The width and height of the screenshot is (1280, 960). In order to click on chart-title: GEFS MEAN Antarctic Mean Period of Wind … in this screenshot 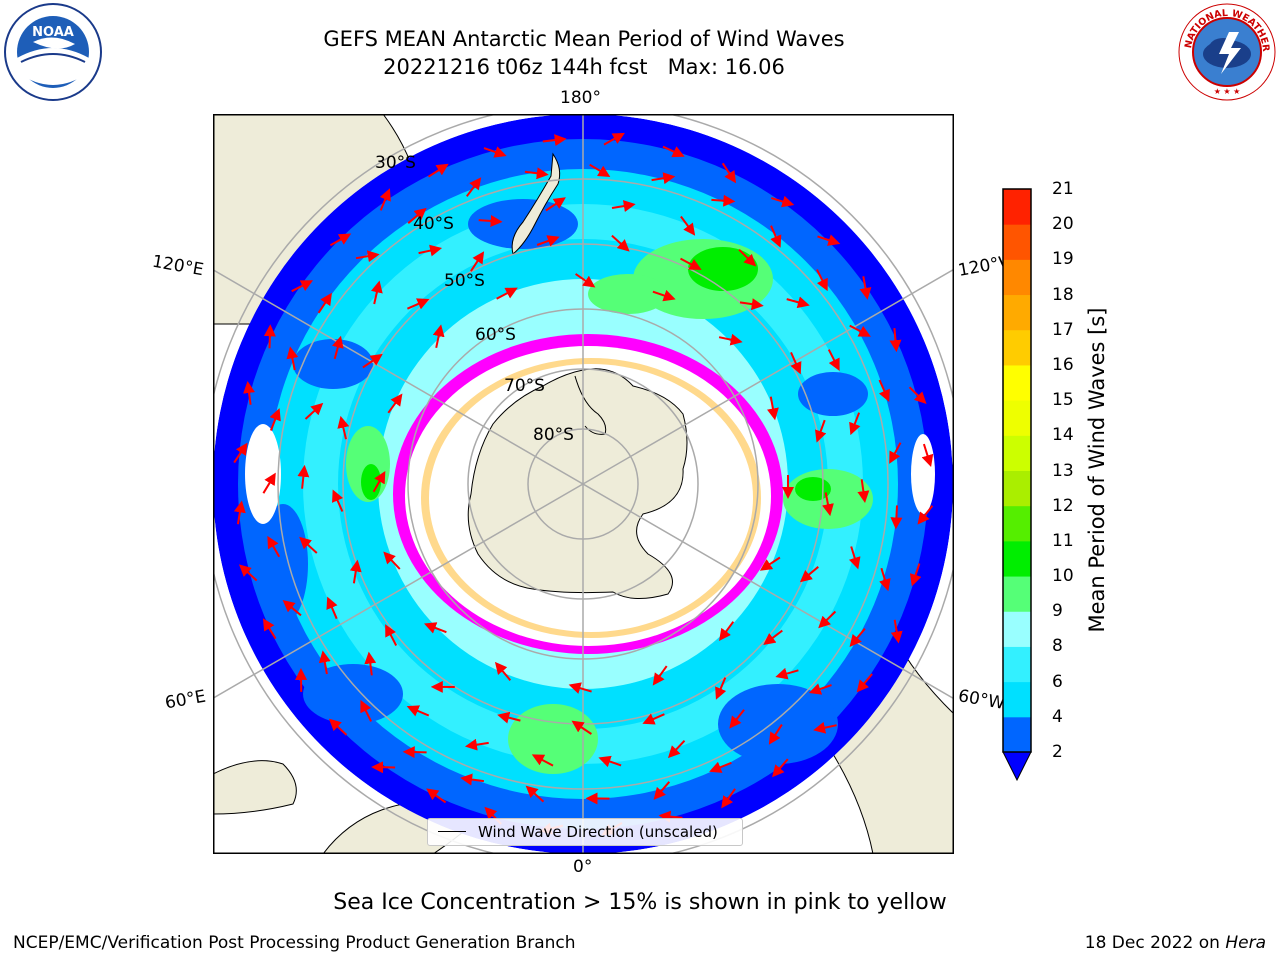, I will do `click(584, 39)`.